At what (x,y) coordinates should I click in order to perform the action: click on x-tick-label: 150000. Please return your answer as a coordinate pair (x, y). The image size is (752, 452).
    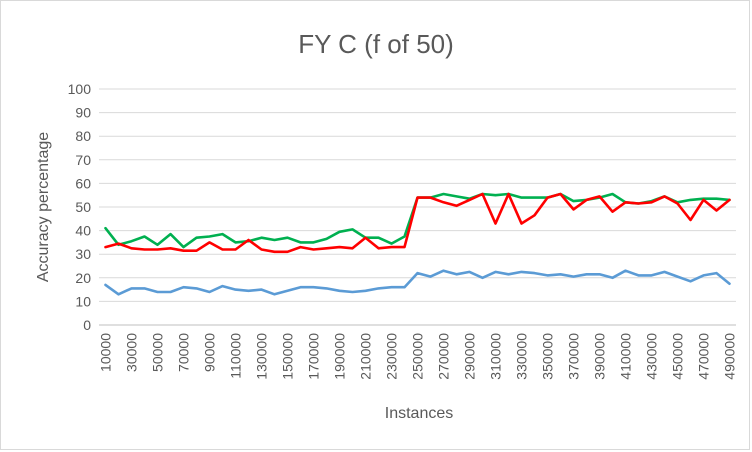
    Looking at the image, I should click on (288, 356).